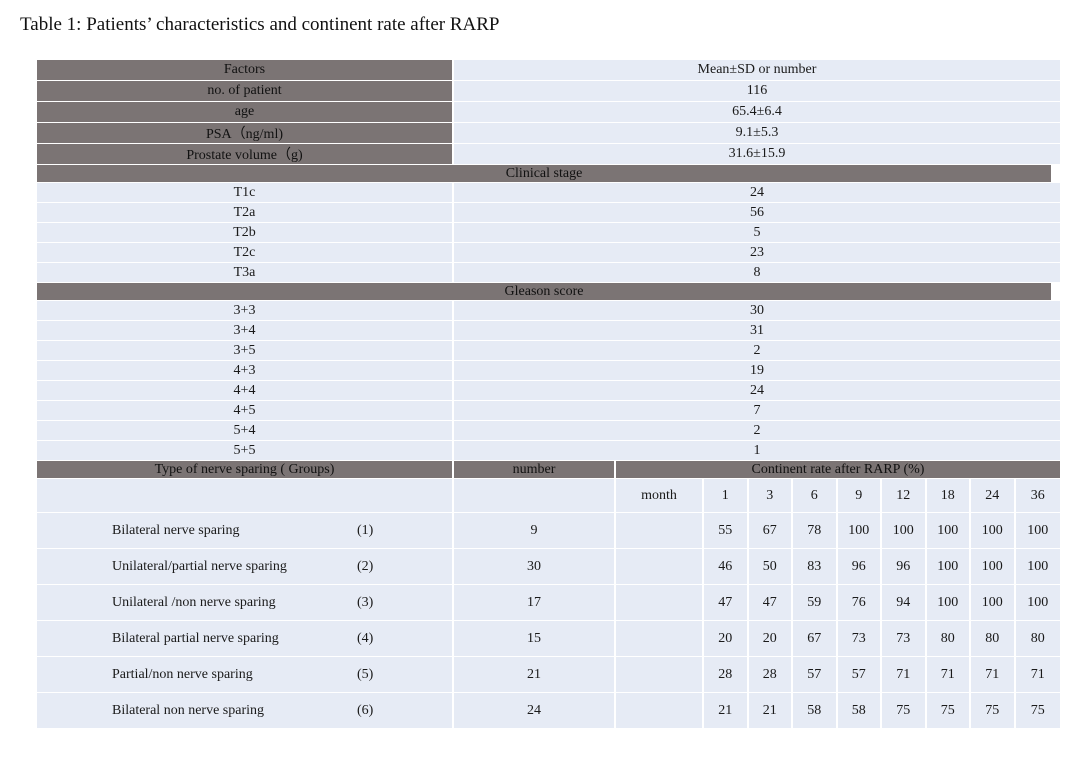  What do you see at coordinates (815, 566) in the screenshot?
I see `rate-value: 83` at bounding box center [815, 566].